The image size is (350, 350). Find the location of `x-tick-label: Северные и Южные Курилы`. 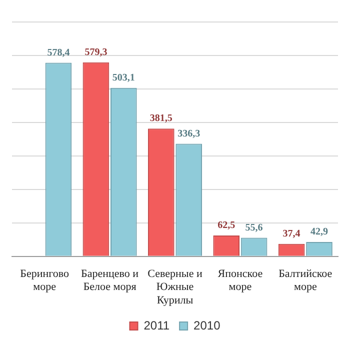

x-tick-label: Северные и Южные Курилы is located at coordinates (175, 287).